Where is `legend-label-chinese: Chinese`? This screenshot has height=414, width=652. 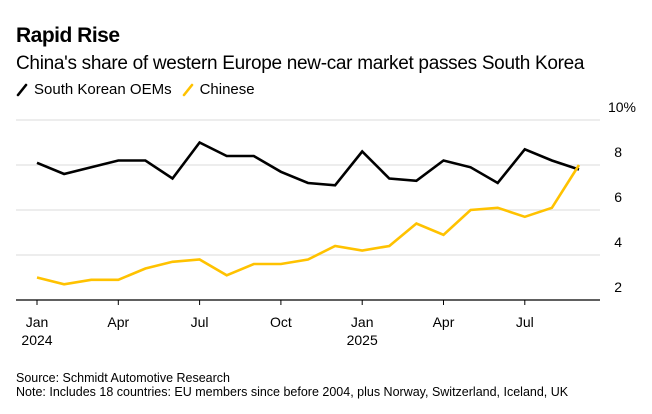
legend-label-chinese: Chinese is located at coordinates (227, 89).